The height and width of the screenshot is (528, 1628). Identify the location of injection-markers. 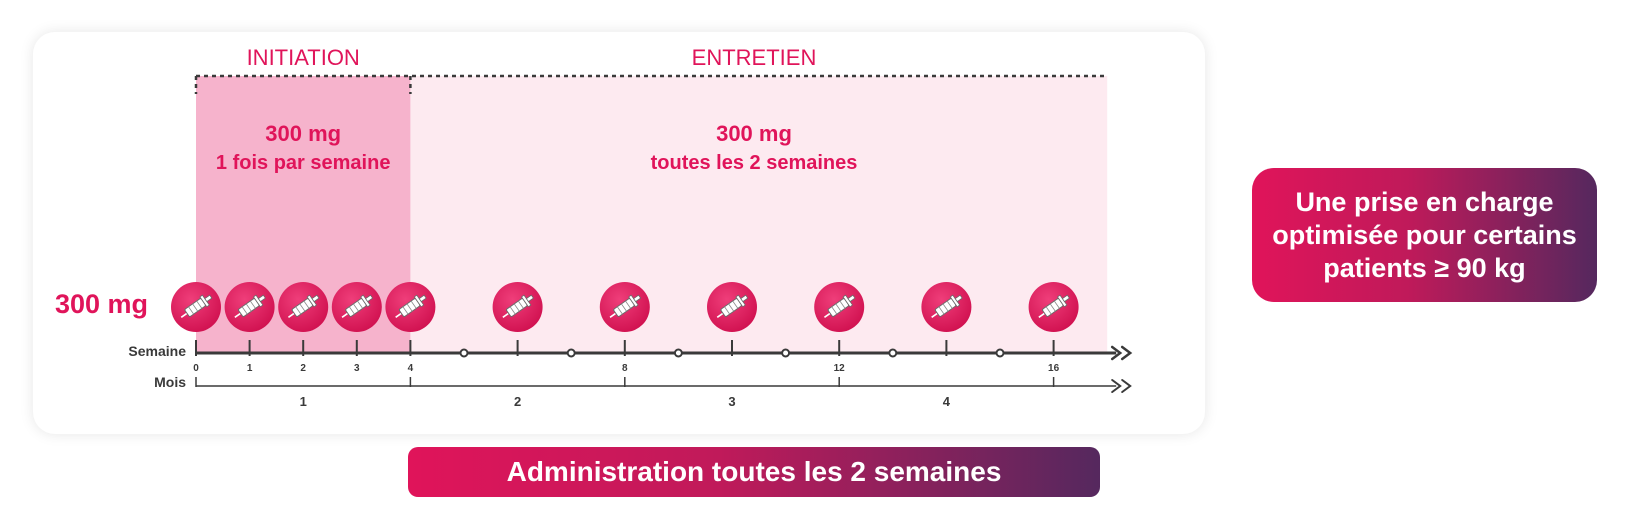
(625, 307).